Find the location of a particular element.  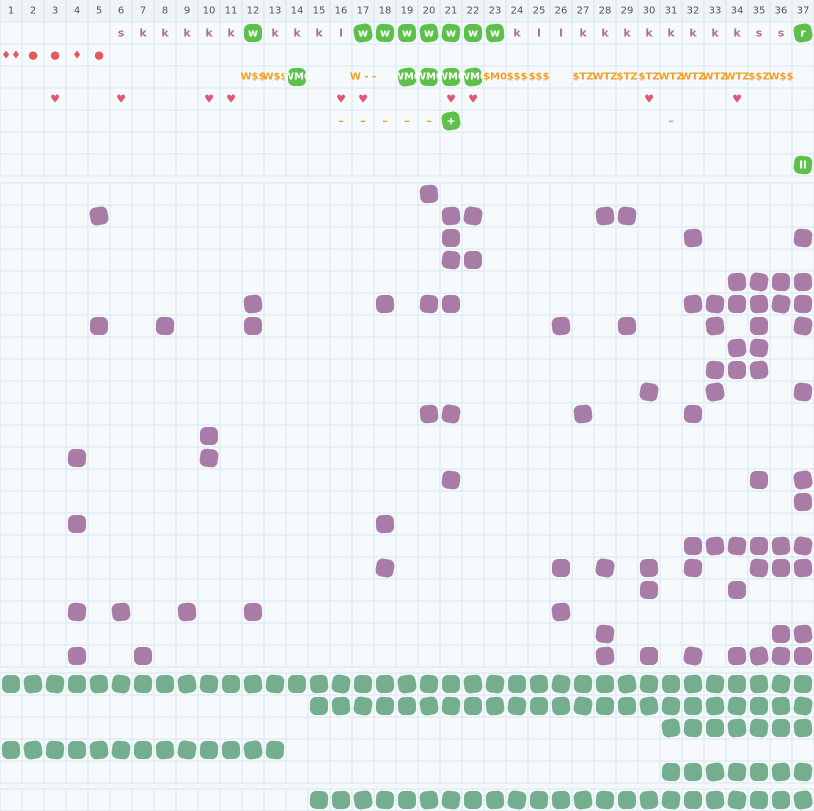

column-number: 35 is located at coordinates (759, 11).